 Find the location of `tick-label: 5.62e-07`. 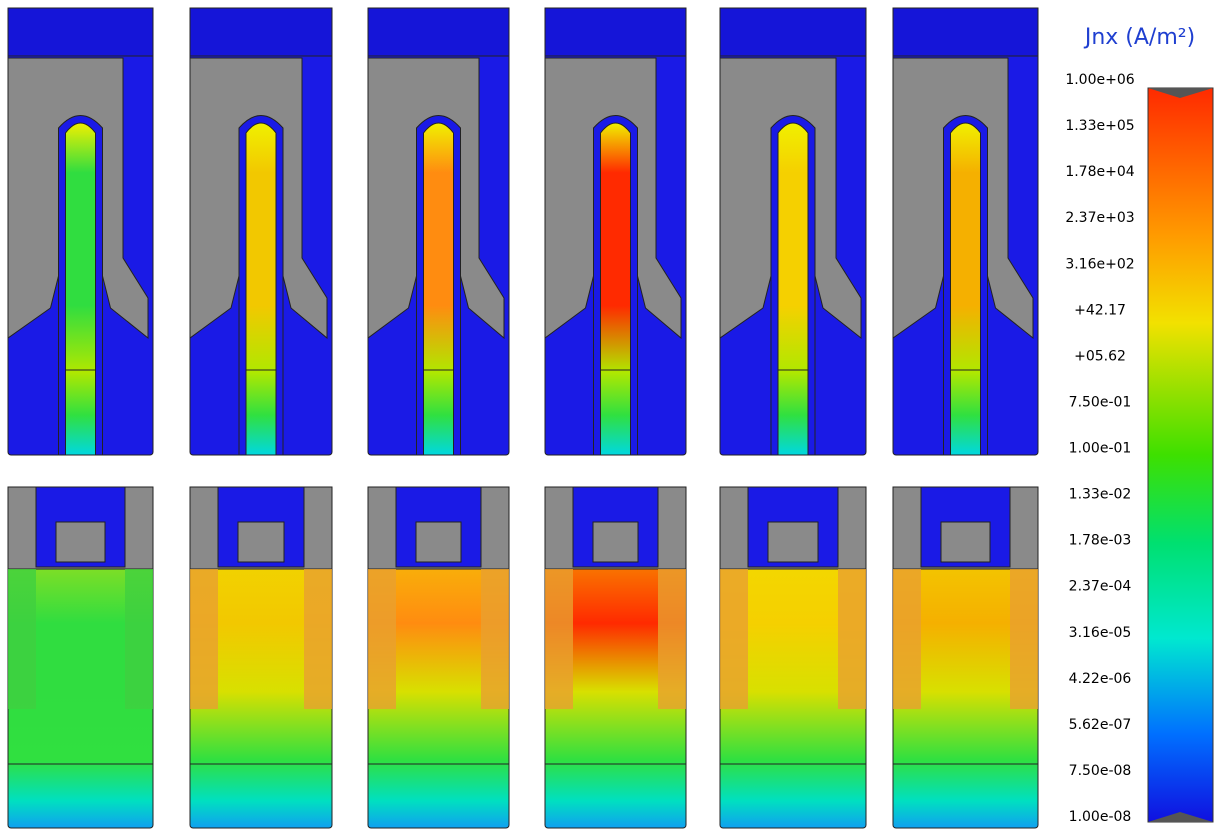

tick-label: 5.62e-07 is located at coordinates (1100, 725).